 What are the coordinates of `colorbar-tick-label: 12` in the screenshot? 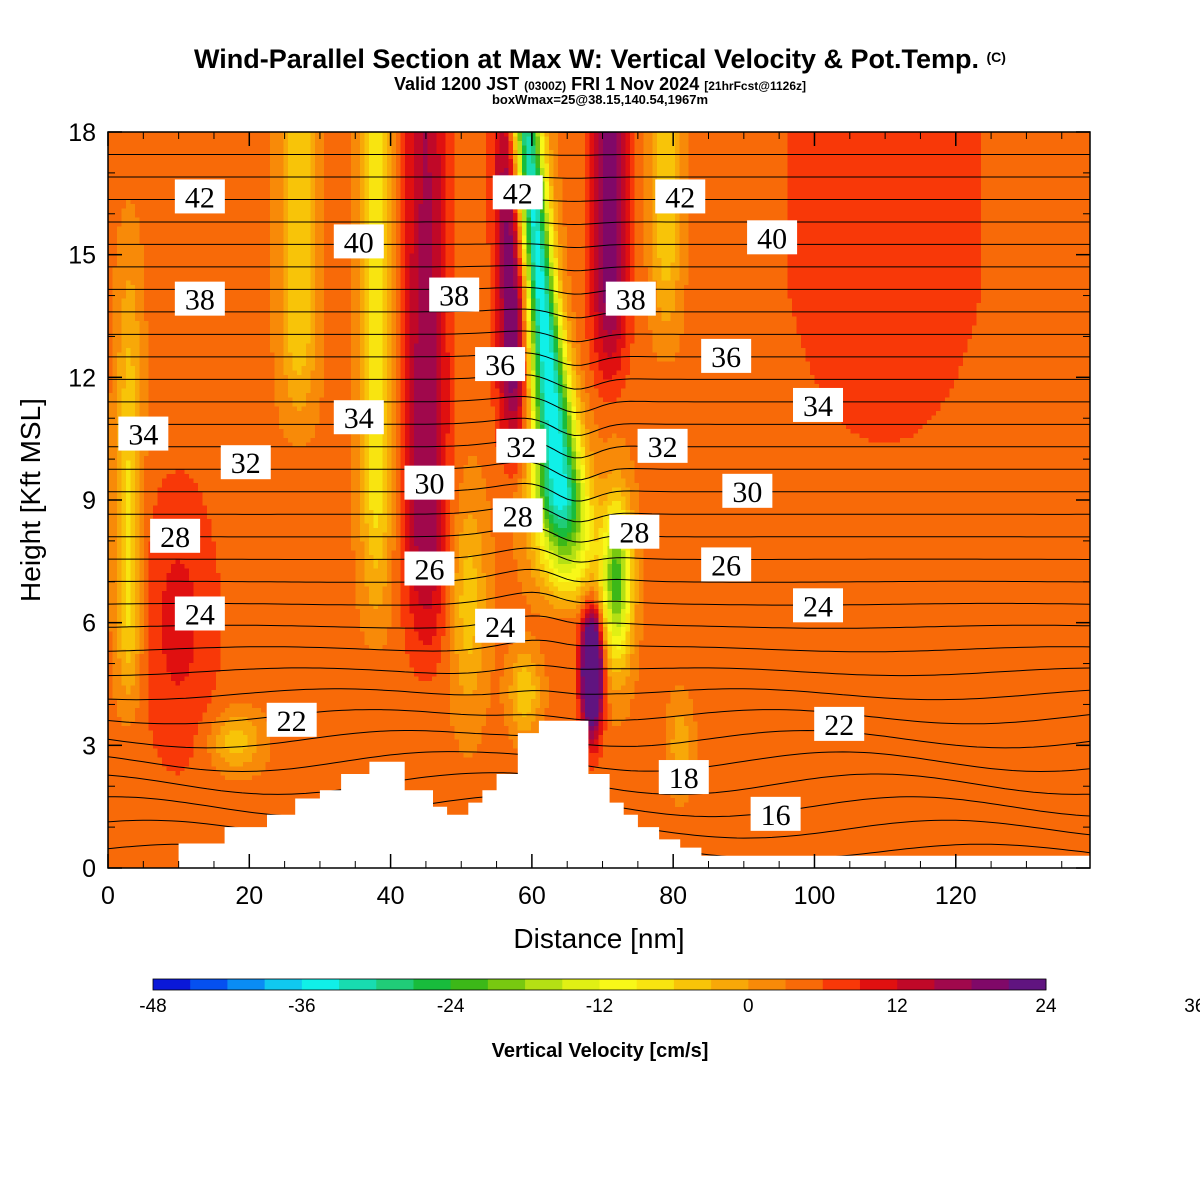 It's located at (897, 1006).